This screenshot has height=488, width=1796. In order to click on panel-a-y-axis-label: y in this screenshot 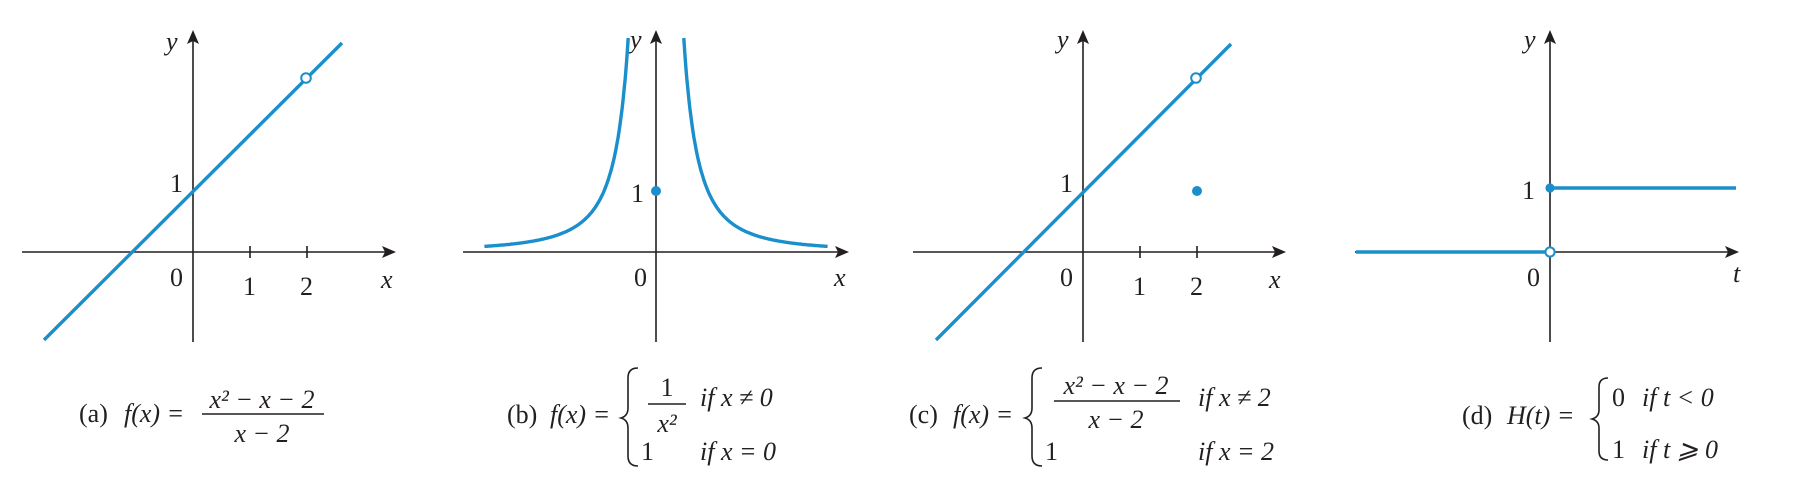, I will do `click(170, 41)`.